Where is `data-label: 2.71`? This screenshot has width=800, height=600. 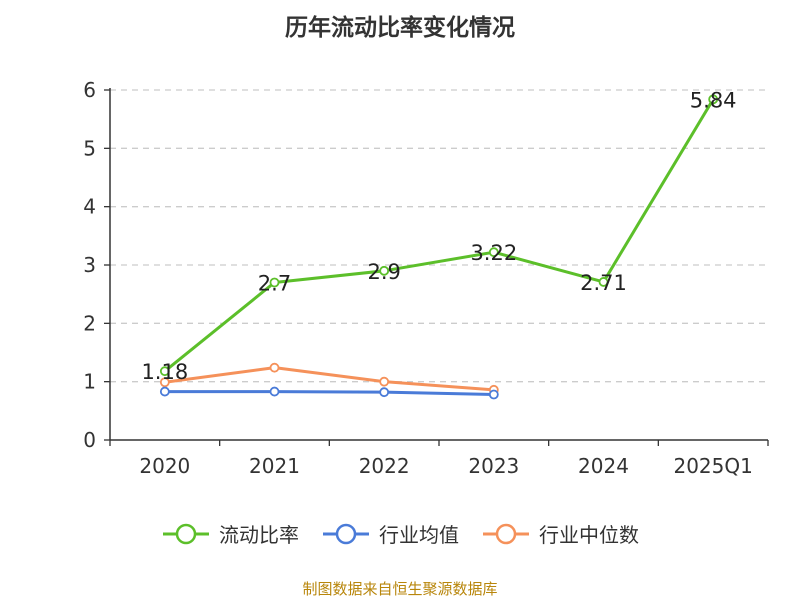 data-label: 2.71 is located at coordinates (603, 283).